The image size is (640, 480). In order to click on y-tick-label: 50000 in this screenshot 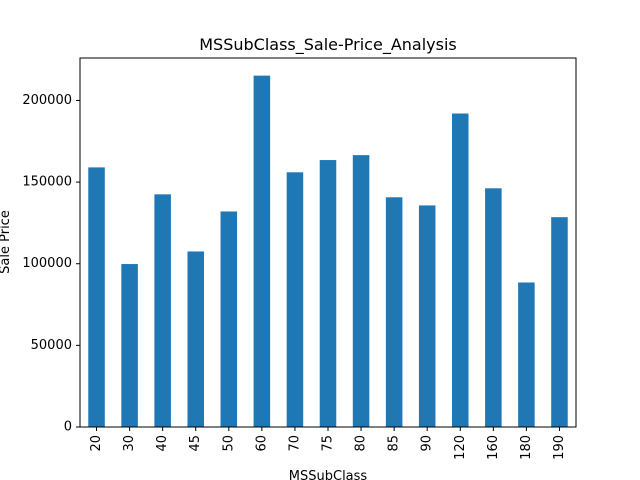, I will do `click(51, 345)`.